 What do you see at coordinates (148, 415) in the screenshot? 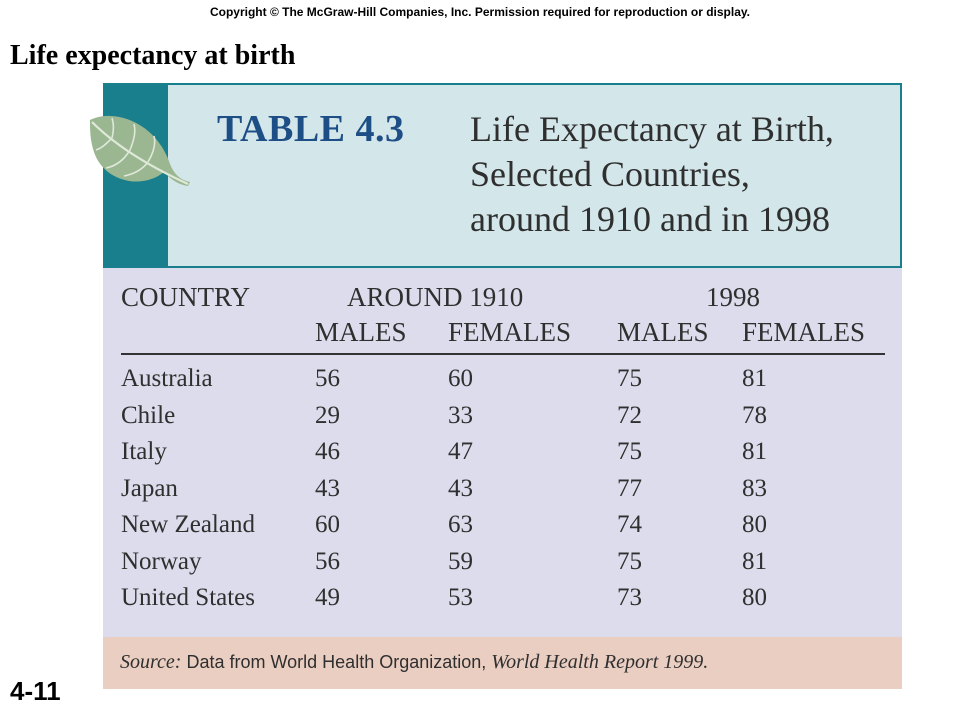
I see `country-name: Chile` at bounding box center [148, 415].